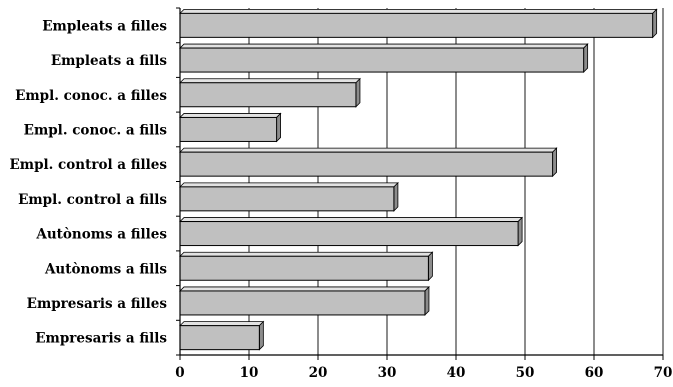 The image size is (673, 387). What do you see at coordinates (525, 373) in the screenshot?
I see `x-tick-label-5: 50` at bounding box center [525, 373].